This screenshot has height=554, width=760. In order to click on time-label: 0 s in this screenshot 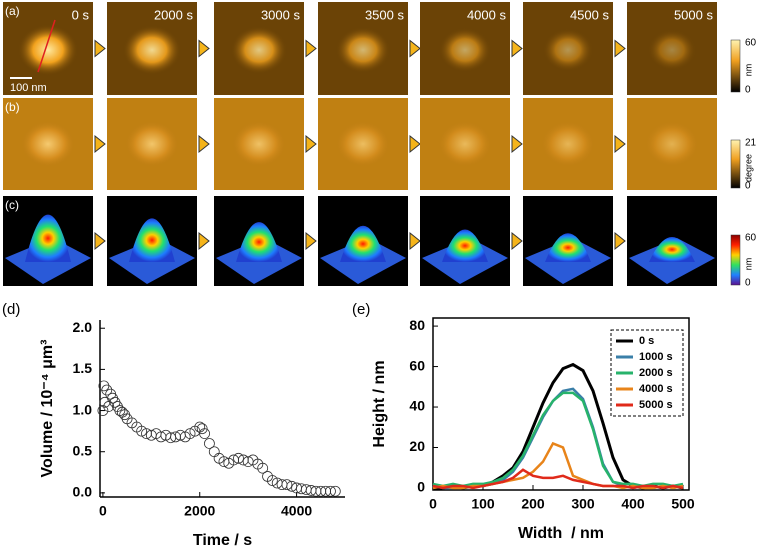, I will do `click(81, 14)`.